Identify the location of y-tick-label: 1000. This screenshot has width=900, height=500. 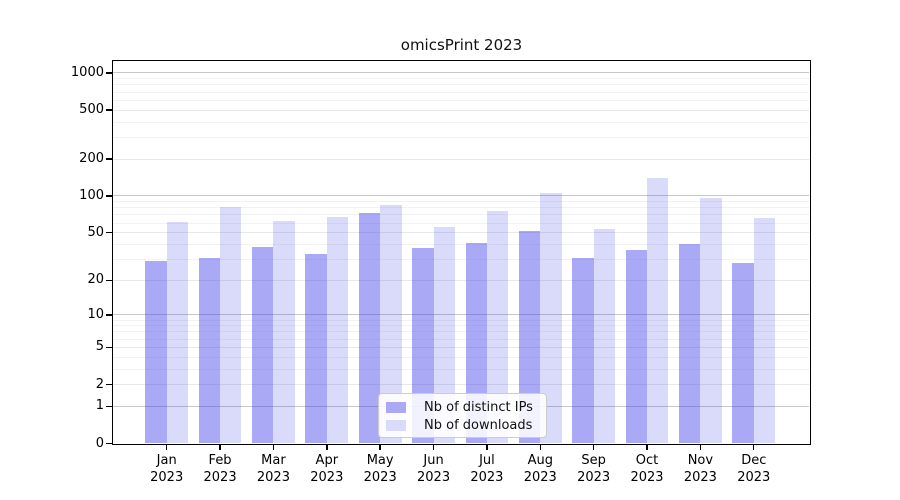
(87, 72).